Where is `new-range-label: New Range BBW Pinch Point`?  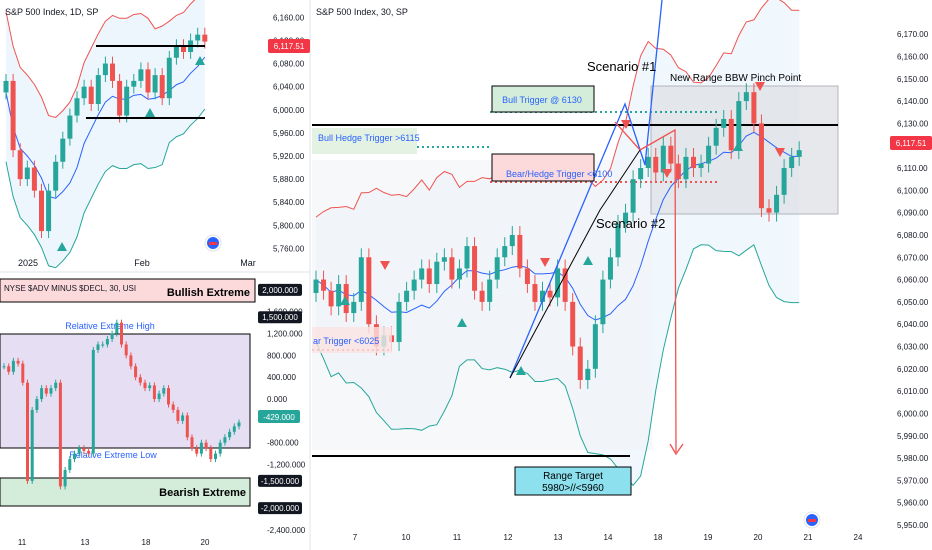
new-range-label: New Range BBW Pinch Point is located at coordinates (735, 78).